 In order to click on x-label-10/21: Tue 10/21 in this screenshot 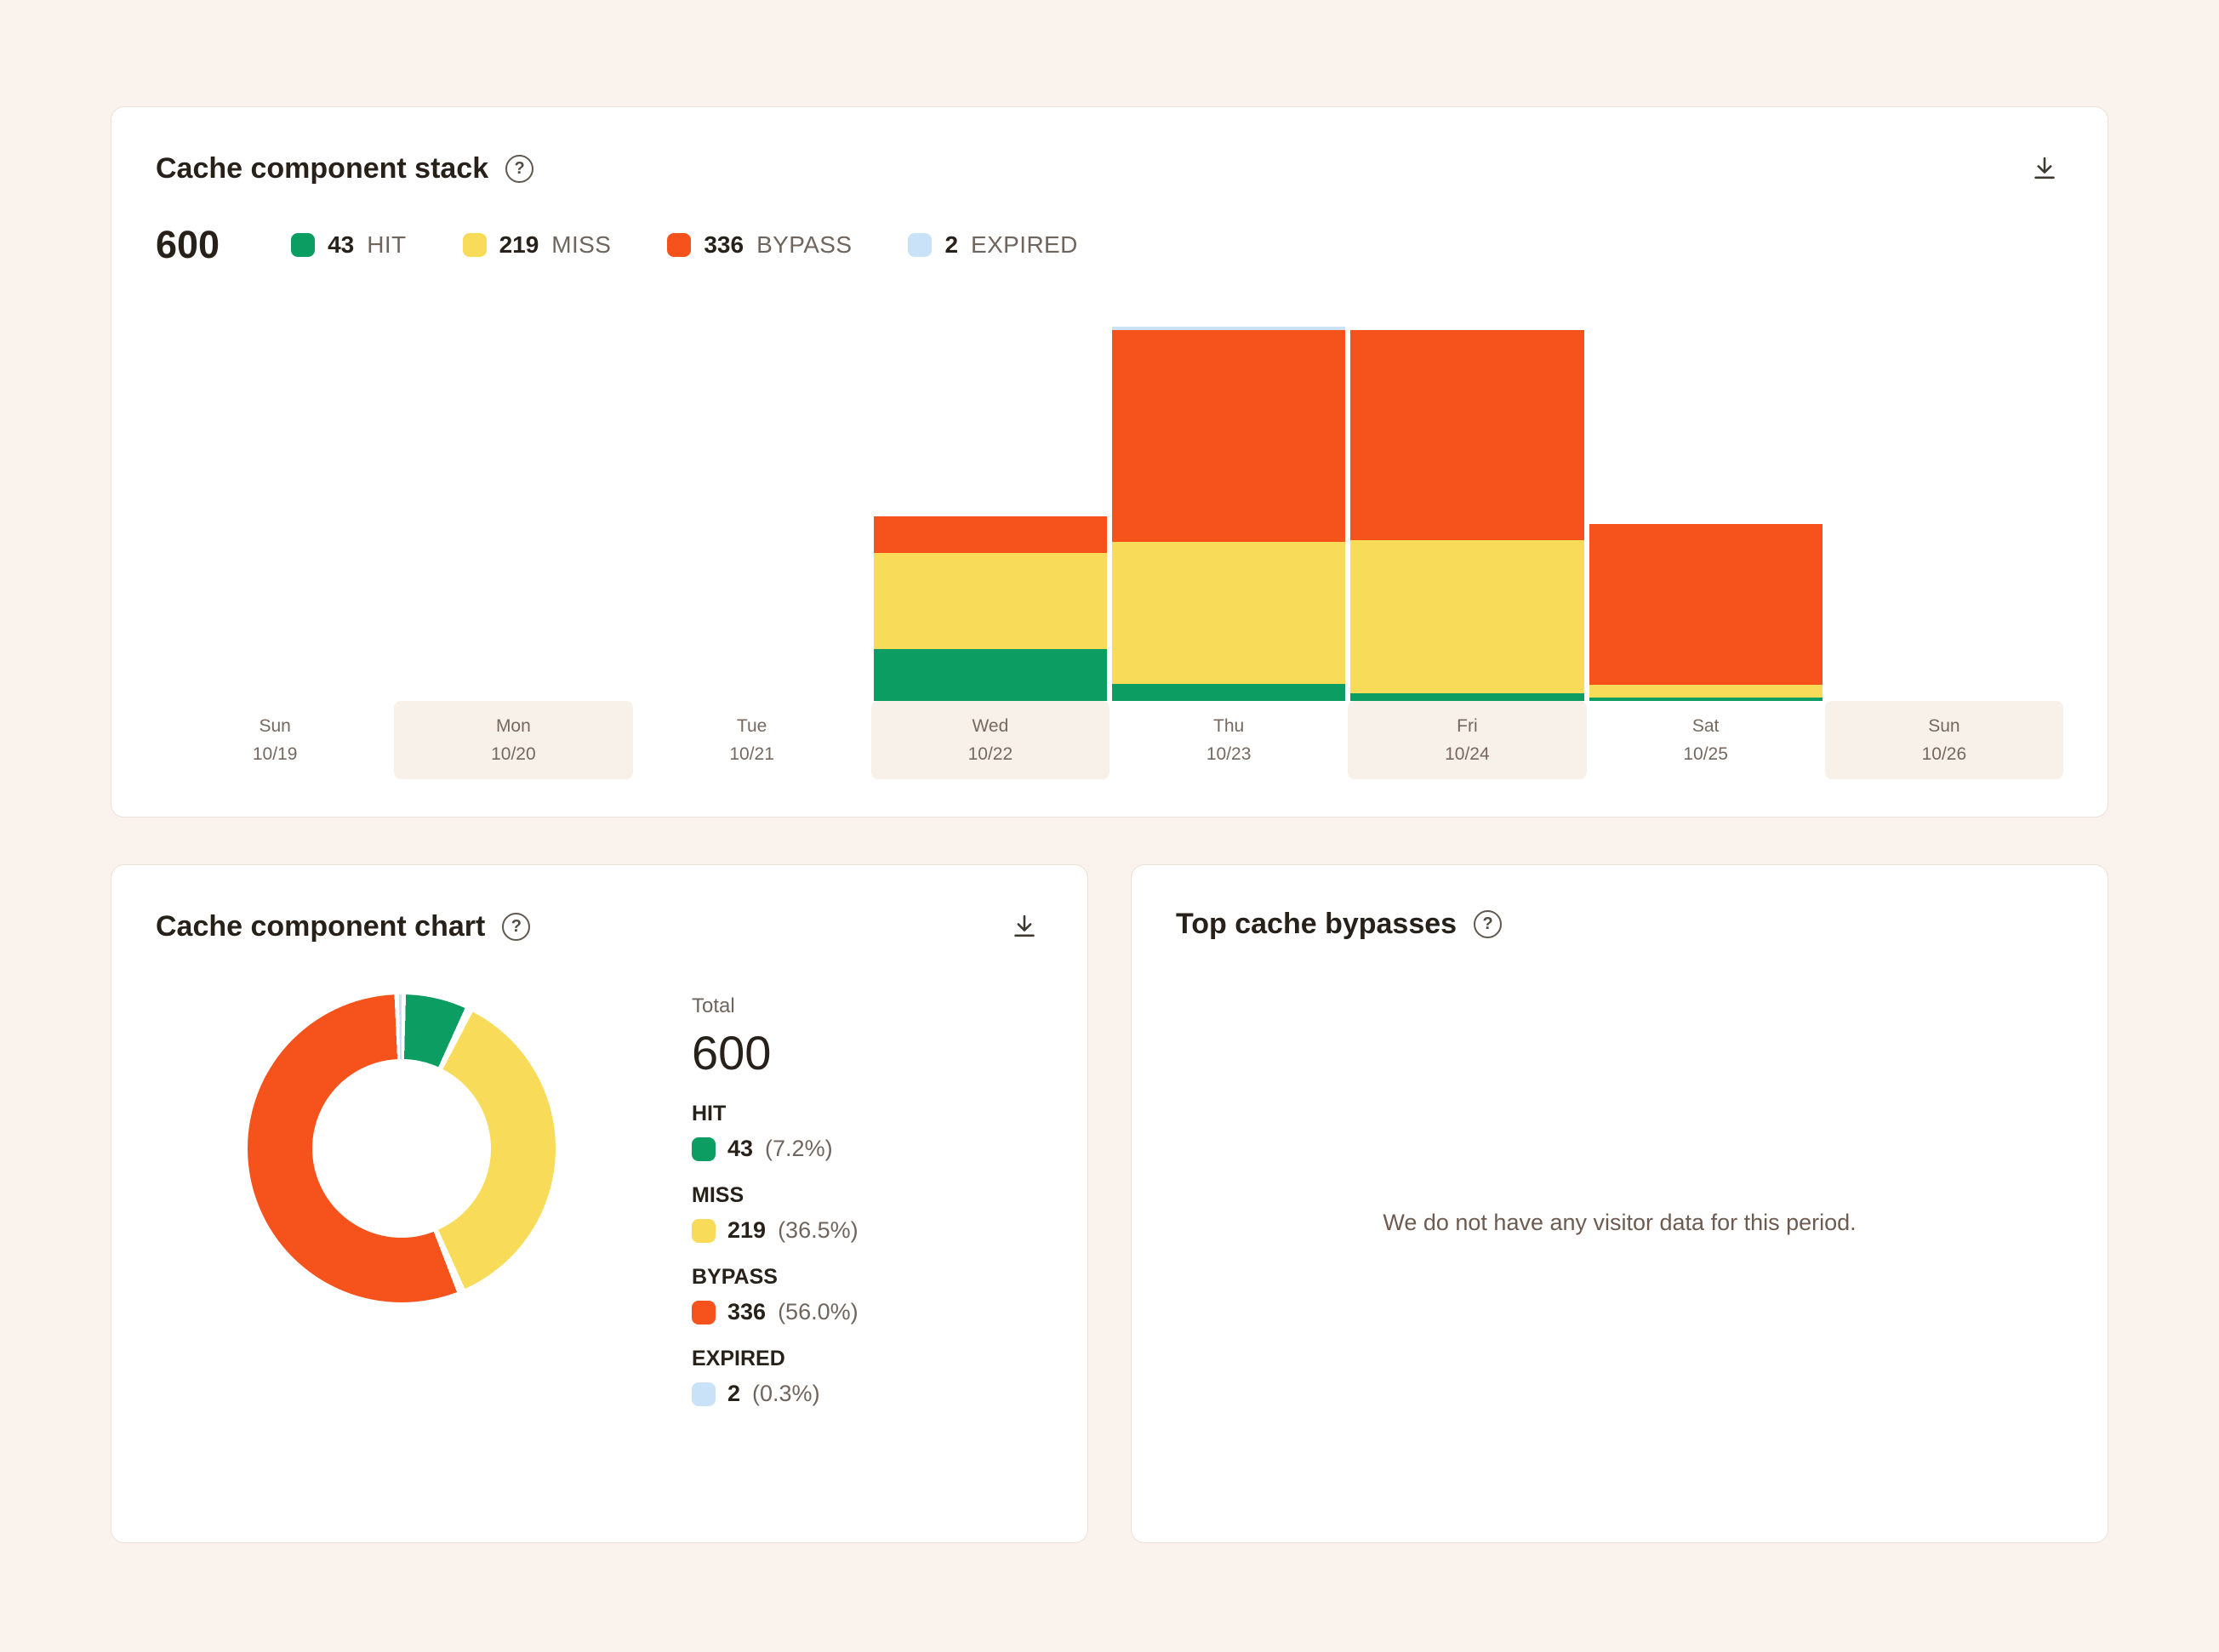, I will do `click(752, 740)`.